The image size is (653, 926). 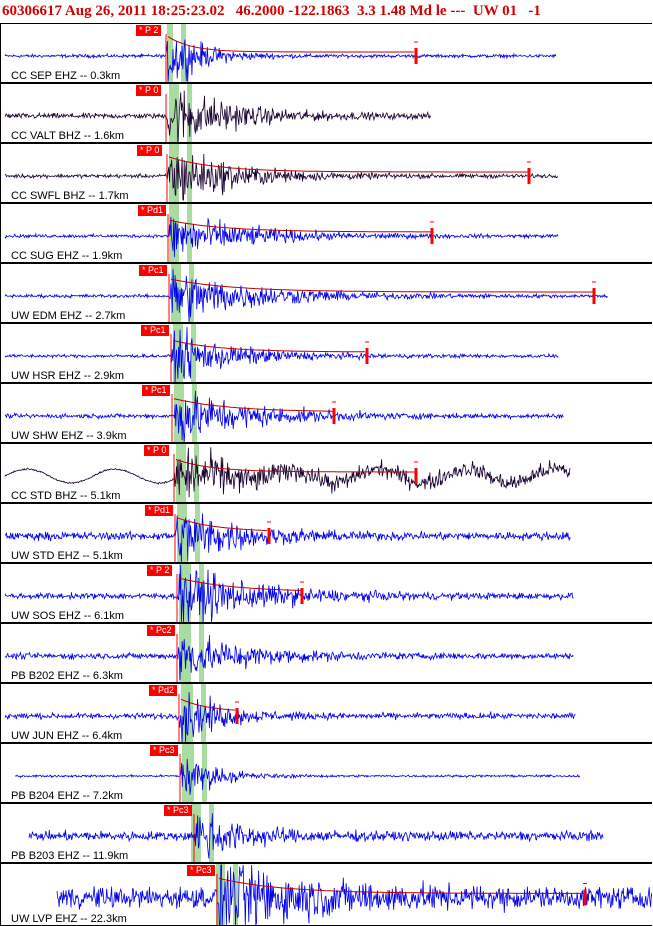 I want to click on station-label: UW SOS EHZ -- 6.1km, so click(x=68, y=616).